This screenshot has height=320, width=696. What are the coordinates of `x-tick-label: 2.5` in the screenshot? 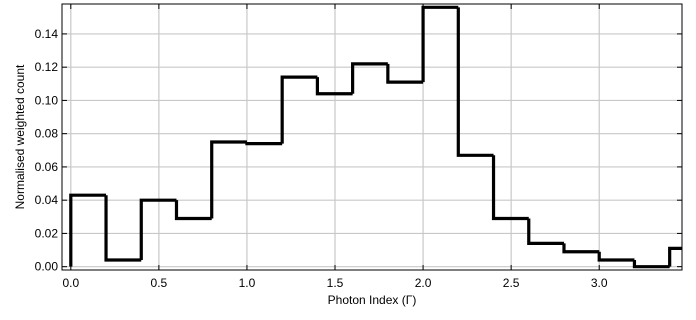 It's located at (511, 283).